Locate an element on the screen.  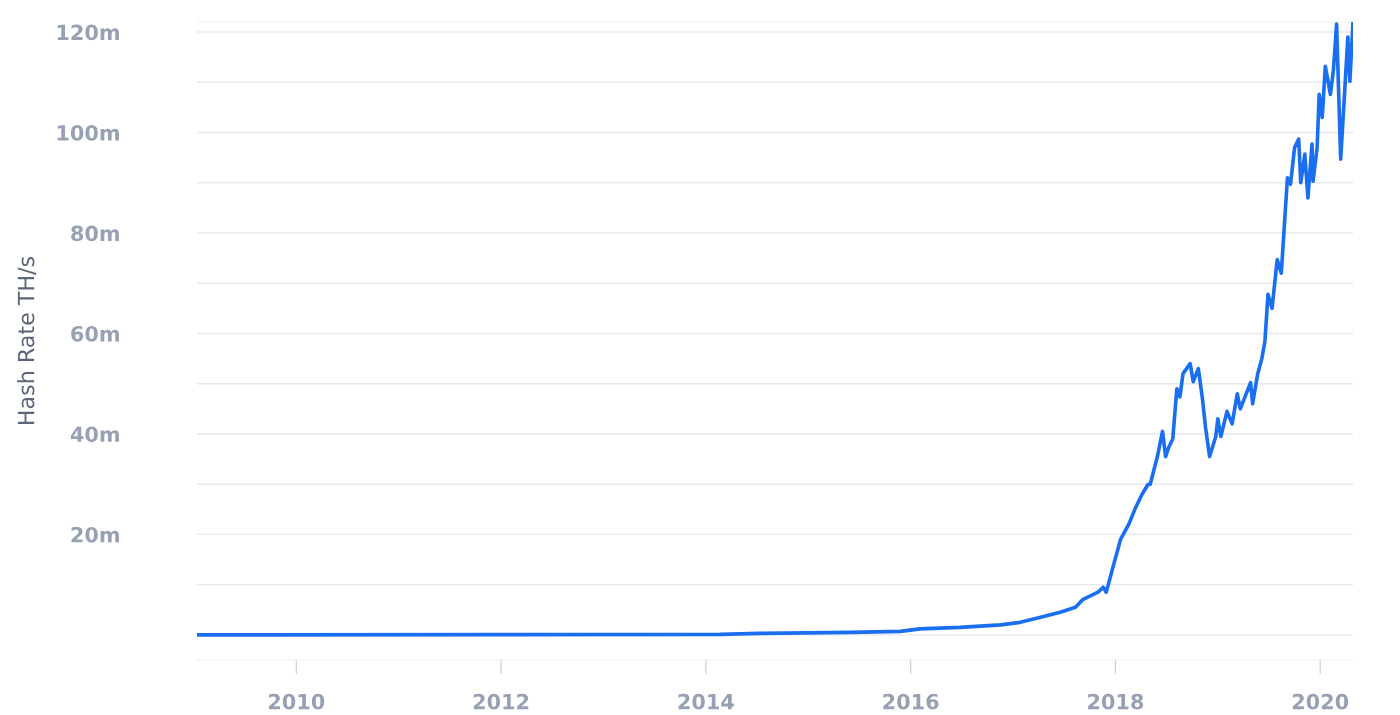
y-axis-title: Hash Rate TH/s is located at coordinates (27, 340).